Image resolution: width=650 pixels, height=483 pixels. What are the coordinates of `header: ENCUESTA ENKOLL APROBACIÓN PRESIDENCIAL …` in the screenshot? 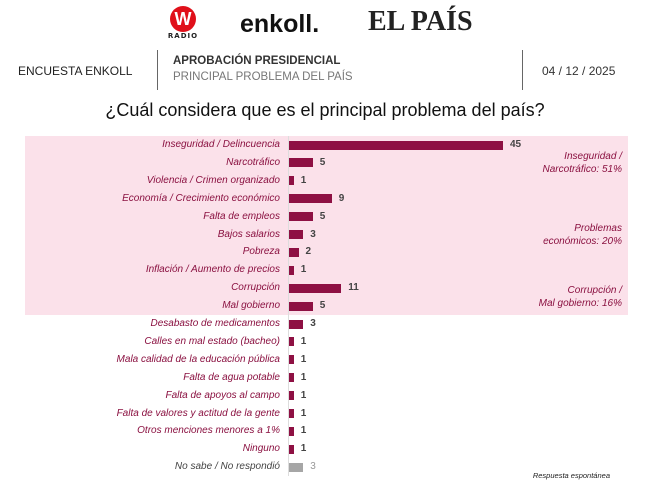 It's located at (325, 70).